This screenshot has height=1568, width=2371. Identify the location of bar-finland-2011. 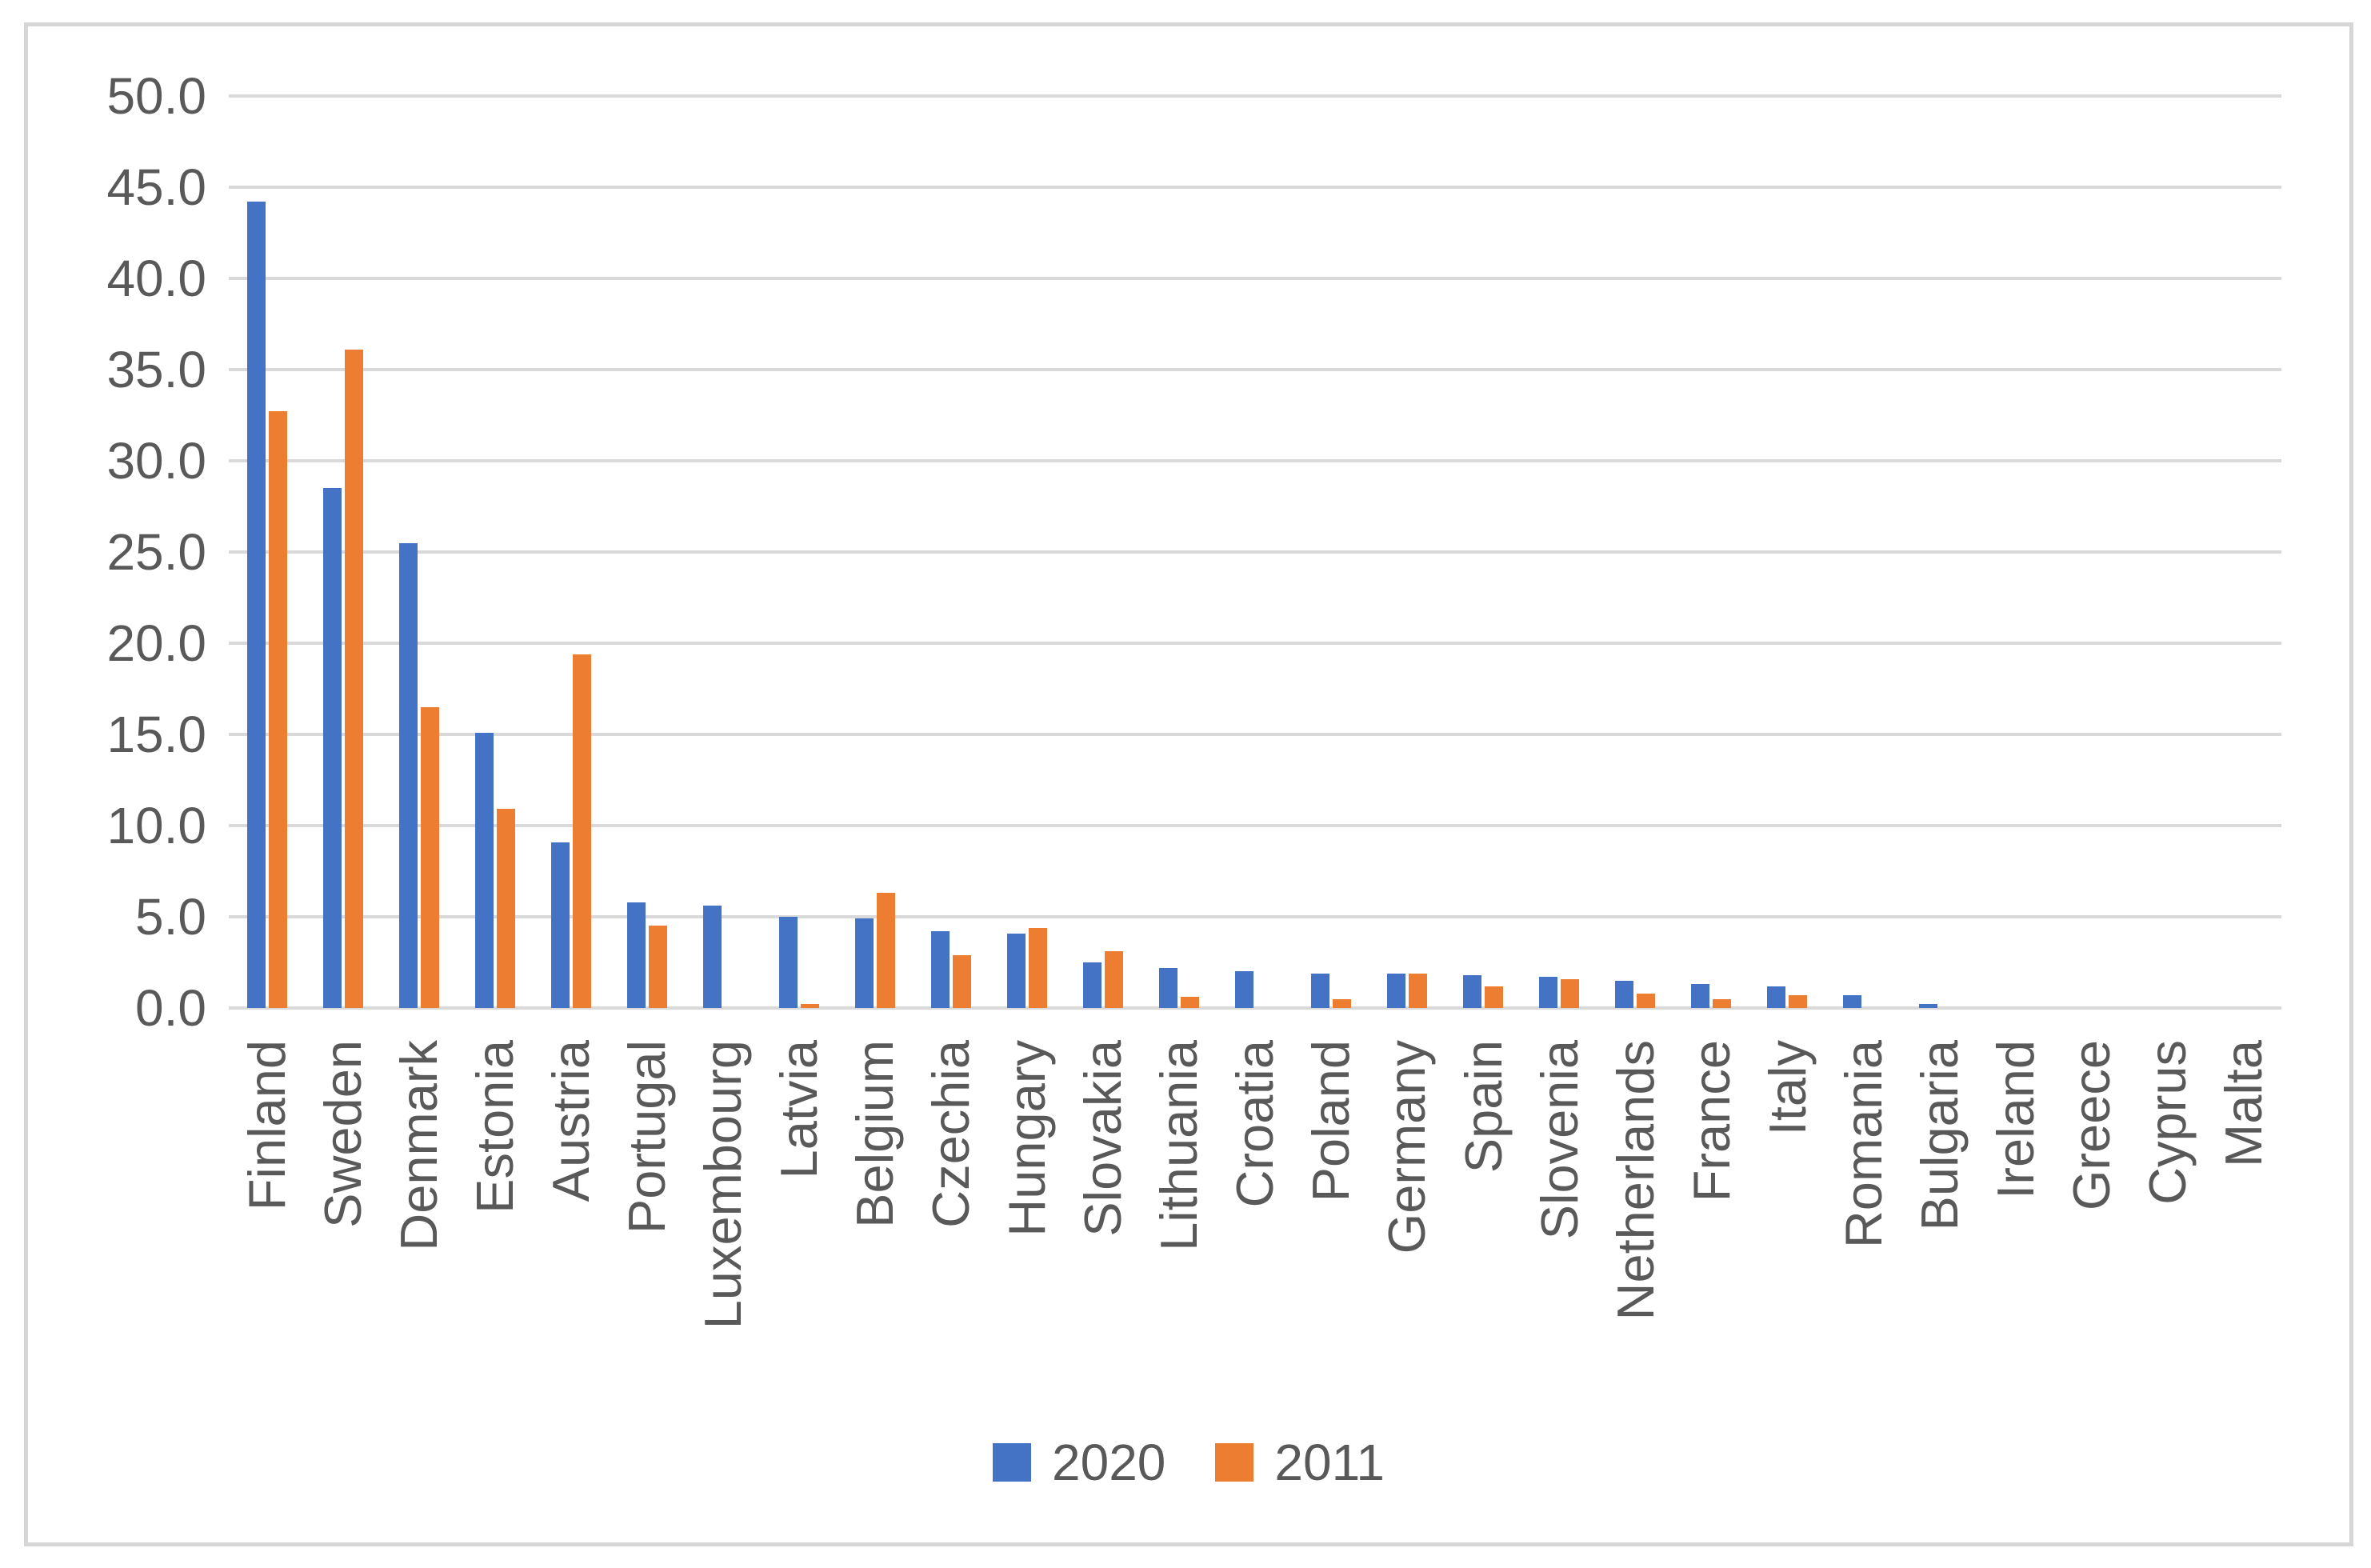
(277, 709).